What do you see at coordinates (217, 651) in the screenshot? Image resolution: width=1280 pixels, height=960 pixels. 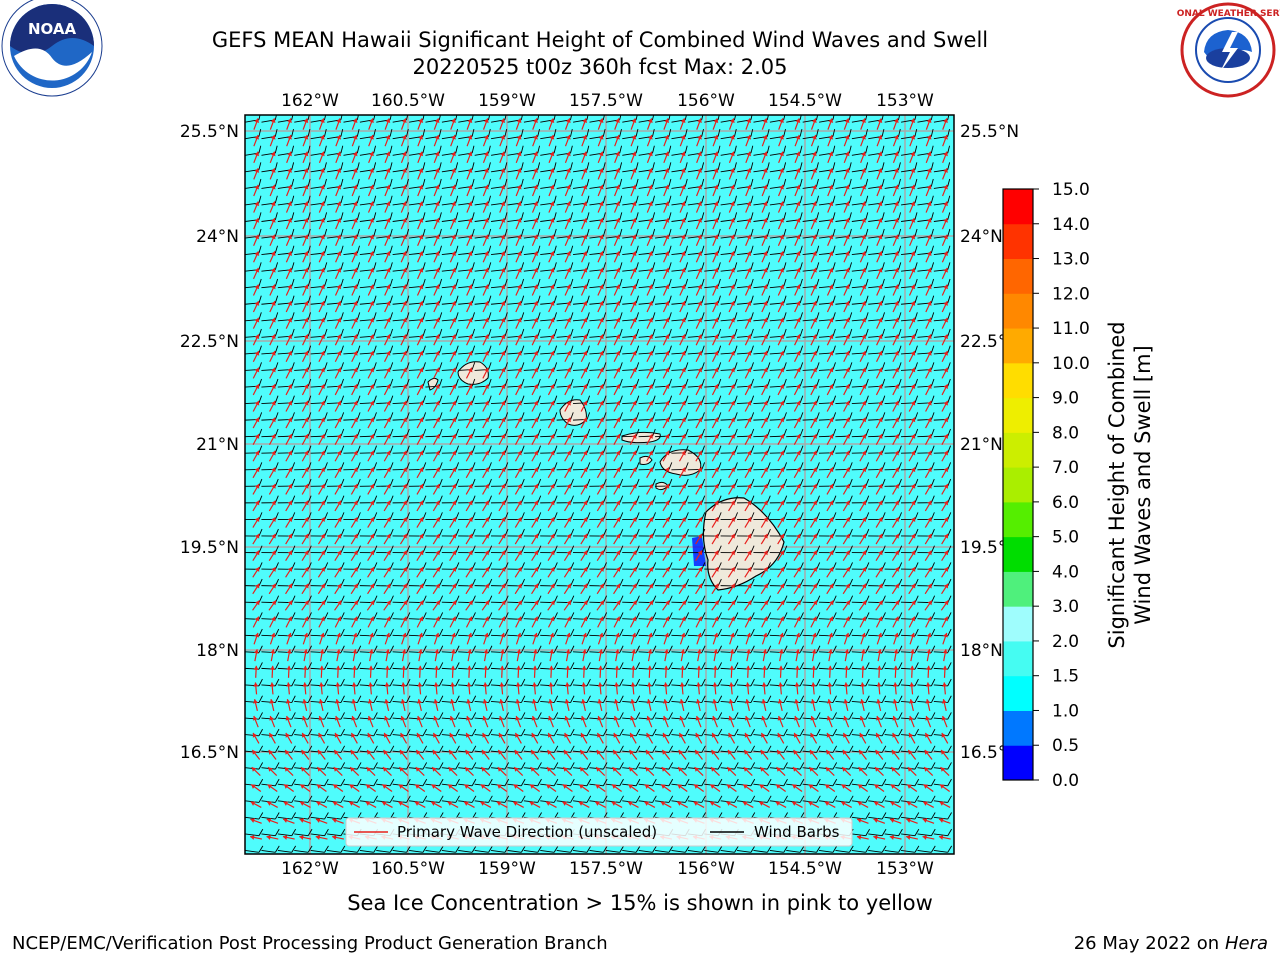 I see `lat-tick-left: 18°N` at bounding box center [217, 651].